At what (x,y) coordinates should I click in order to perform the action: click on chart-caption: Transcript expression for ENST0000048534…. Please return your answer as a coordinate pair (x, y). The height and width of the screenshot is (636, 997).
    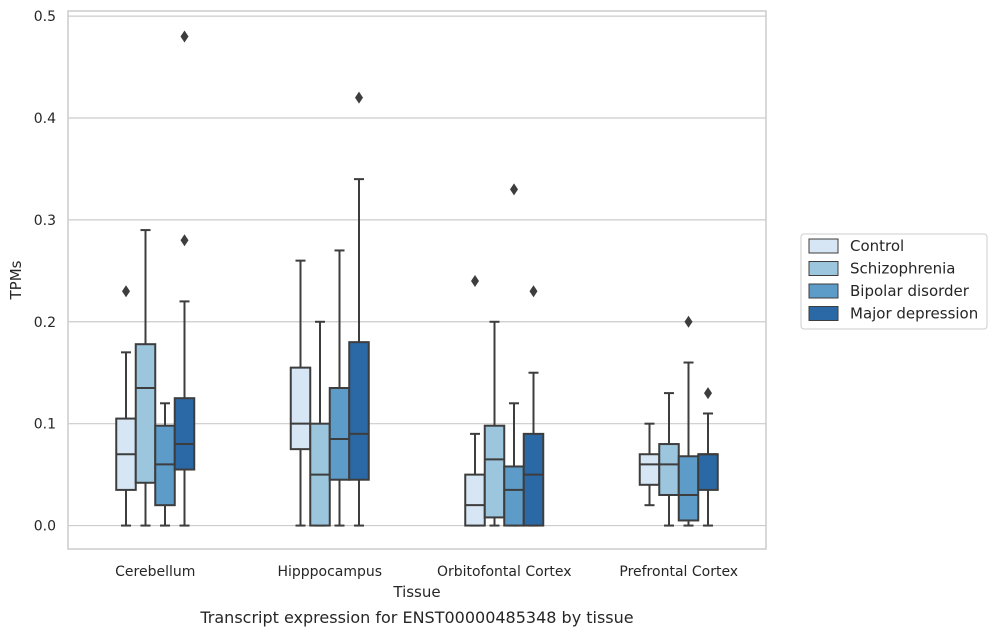
    Looking at the image, I should click on (416, 617).